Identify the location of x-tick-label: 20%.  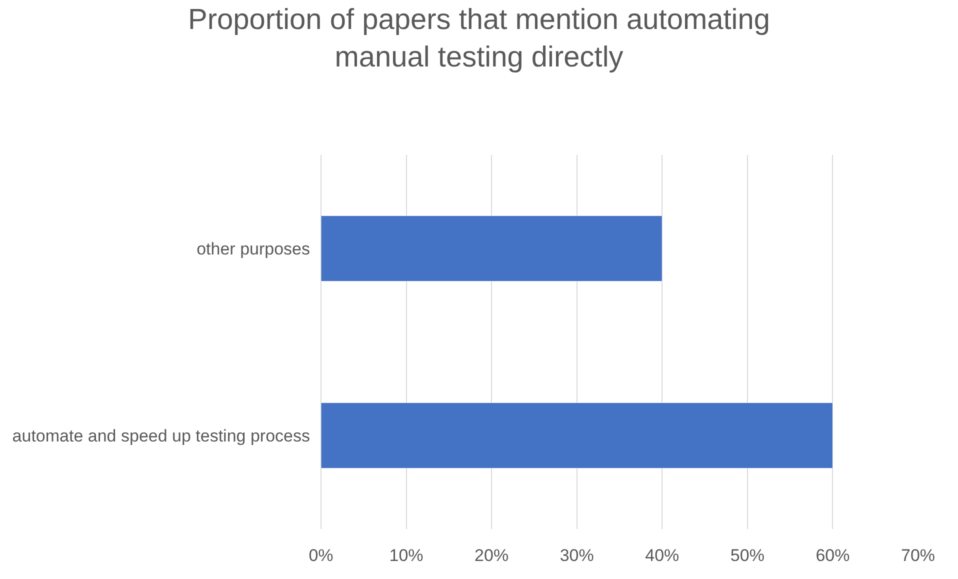
(491, 555).